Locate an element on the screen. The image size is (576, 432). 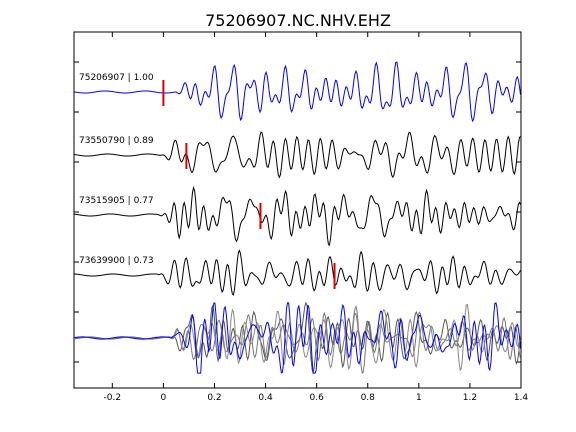
x-tick-label: 1.2 is located at coordinates (470, 398).